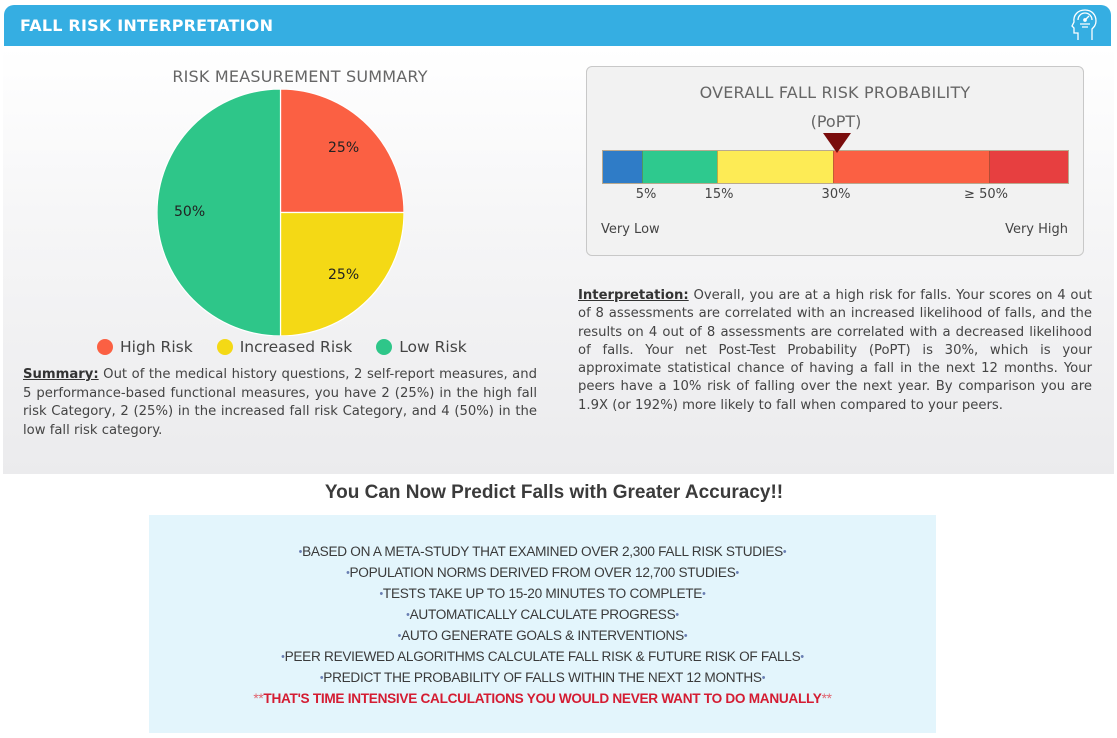 This screenshot has height=738, width=1117. What do you see at coordinates (433, 347) in the screenshot?
I see `legend-label: Low Risk` at bounding box center [433, 347].